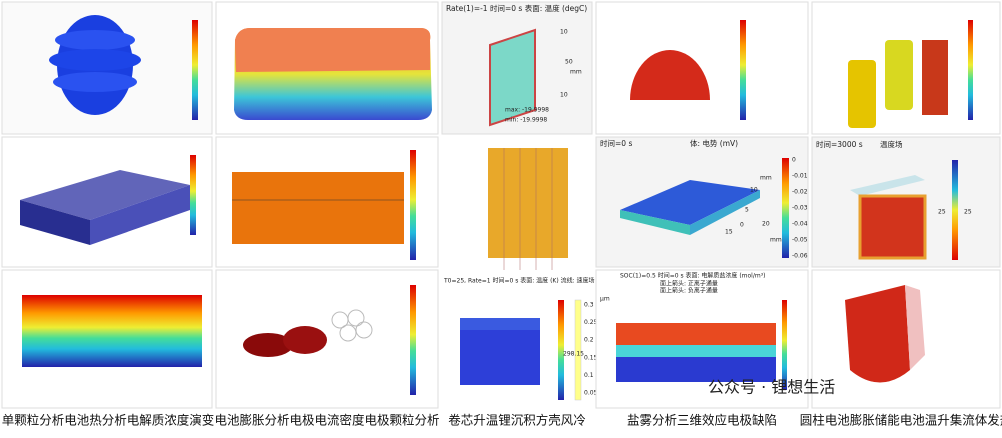  I want to click on arrow-label: 面上箭头: 负离子通量, so click(689, 291).